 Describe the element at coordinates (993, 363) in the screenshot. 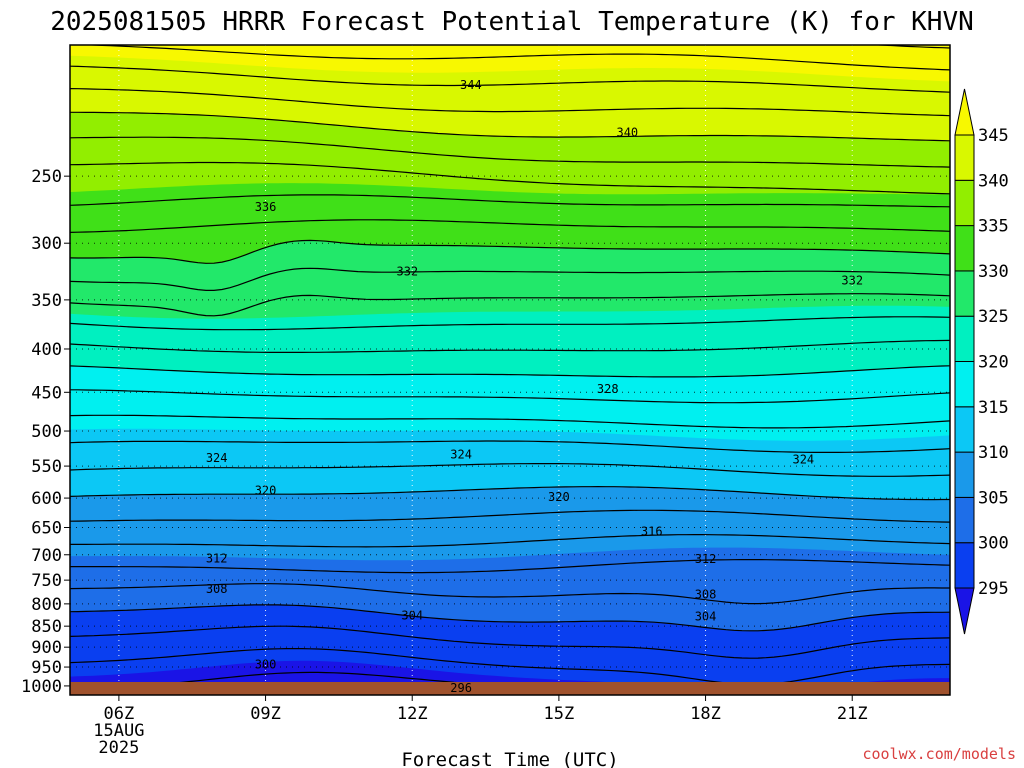

I see `colorbar-label-320: 320` at that location.